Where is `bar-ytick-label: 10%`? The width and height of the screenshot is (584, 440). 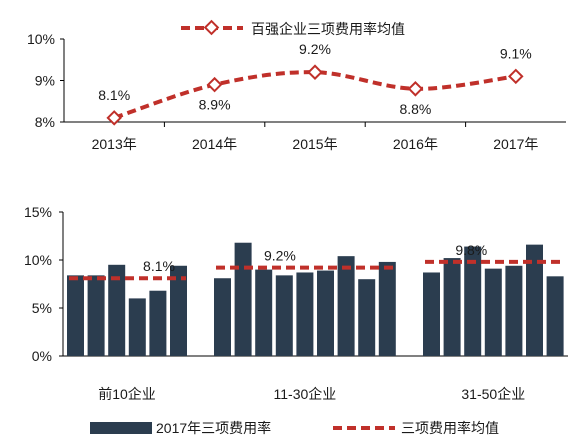
bar-ytick-label: 10% is located at coordinates (38, 260).